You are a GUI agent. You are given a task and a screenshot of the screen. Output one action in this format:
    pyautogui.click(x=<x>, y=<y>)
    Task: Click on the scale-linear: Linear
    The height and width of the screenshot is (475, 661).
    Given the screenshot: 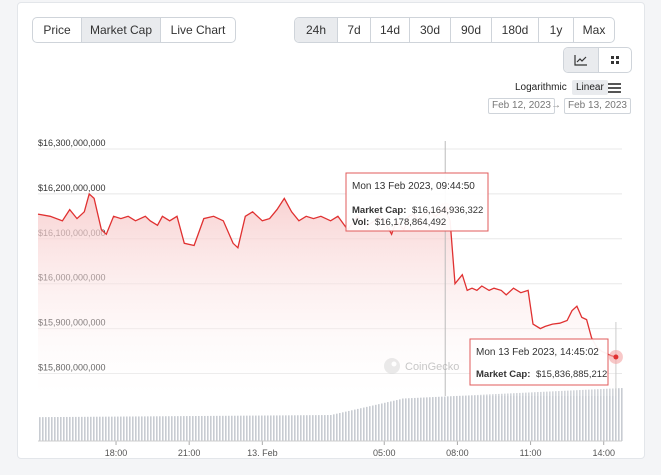 What is the action you would take?
    pyautogui.click(x=590, y=87)
    